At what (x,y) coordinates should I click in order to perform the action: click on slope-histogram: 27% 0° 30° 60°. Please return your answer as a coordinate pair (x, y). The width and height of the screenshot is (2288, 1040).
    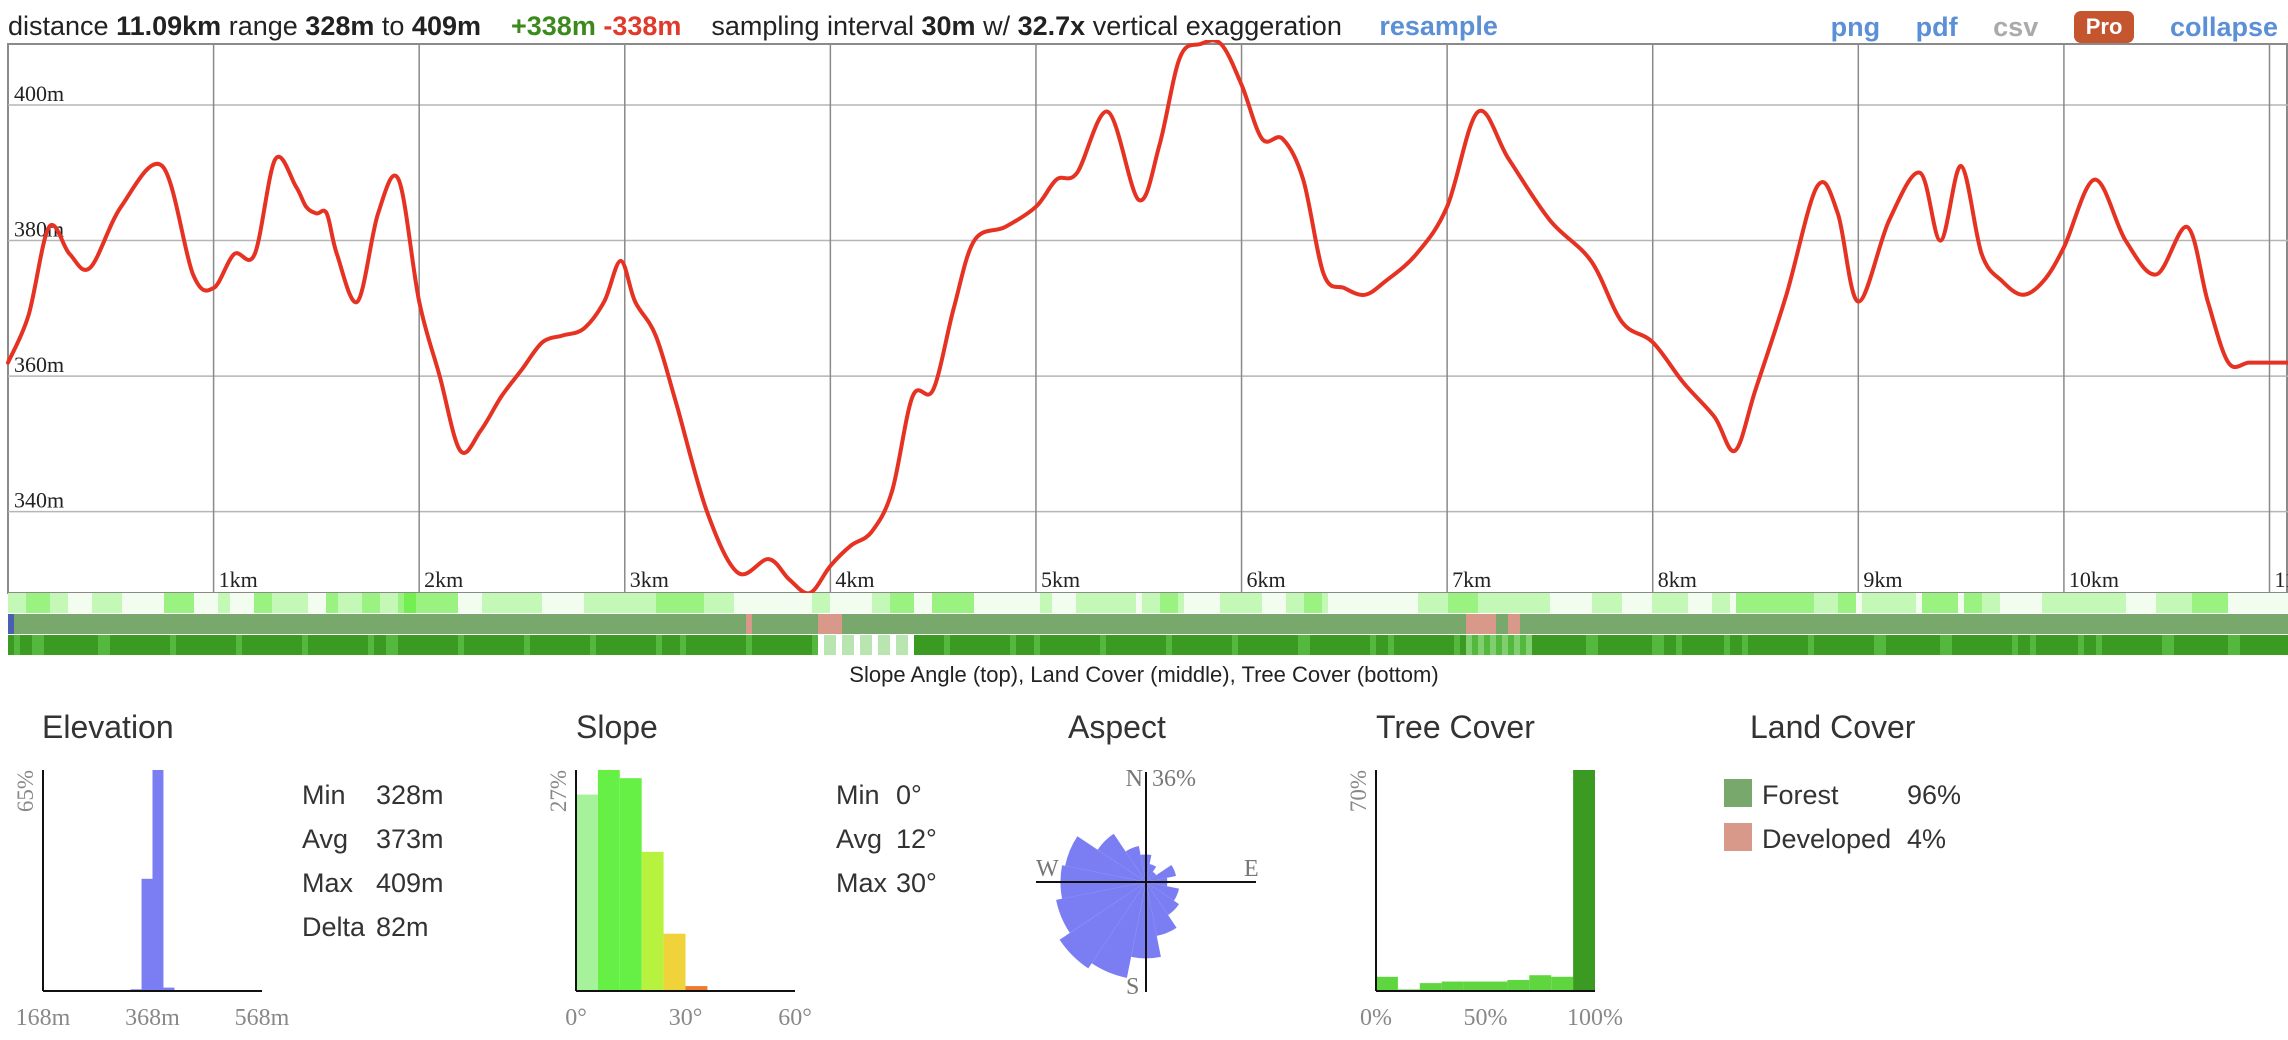
    Looking at the image, I should click on (679, 900).